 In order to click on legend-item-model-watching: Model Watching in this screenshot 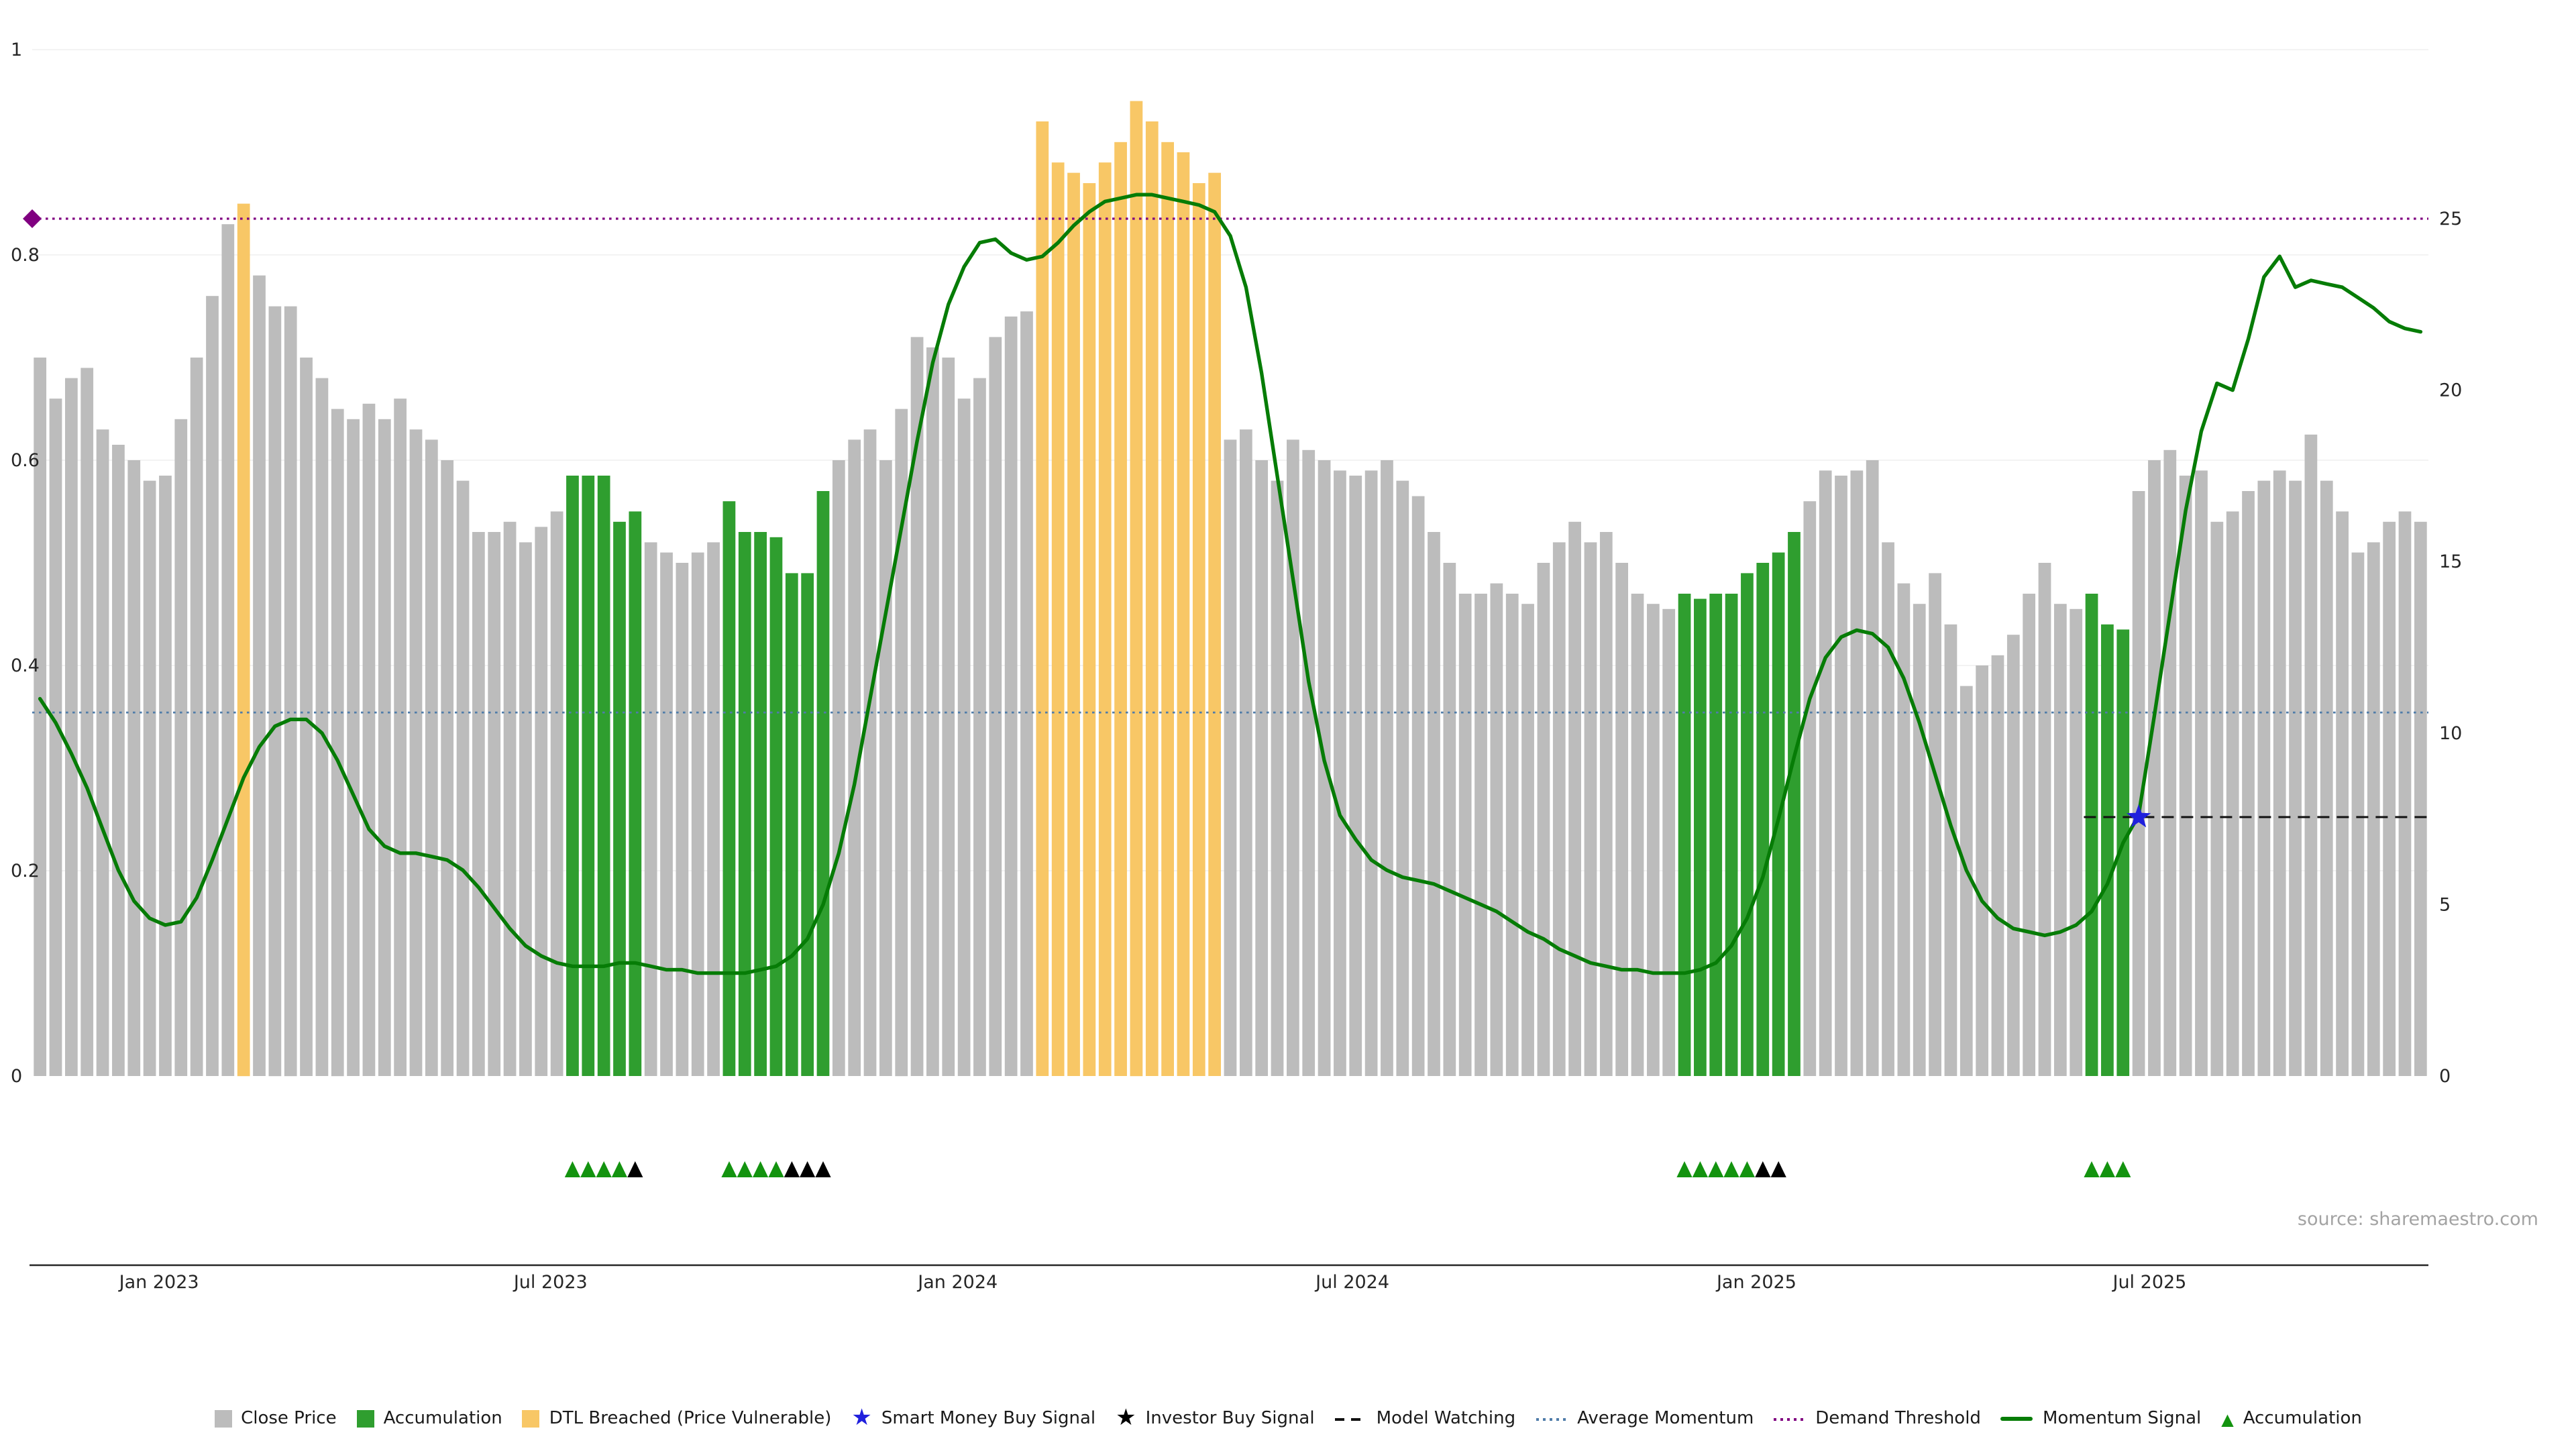, I will do `click(1424, 1419)`.